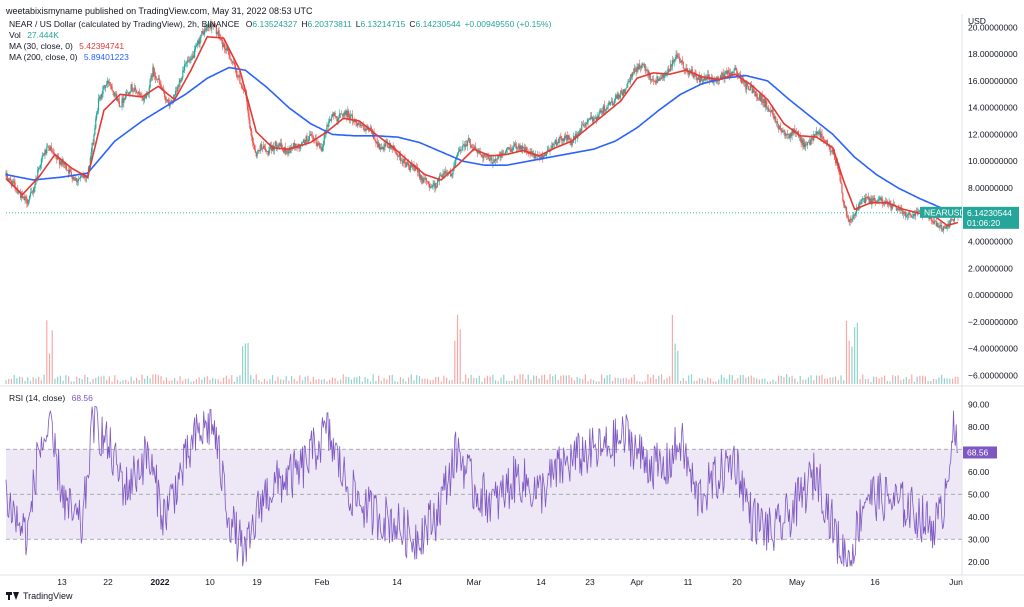 This screenshot has height=607, width=1024. What do you see at coordinates (43, 57) in the screenshot?
I see `ma200-label: MA (200, close, 0)` at bounding box center [43, 57].